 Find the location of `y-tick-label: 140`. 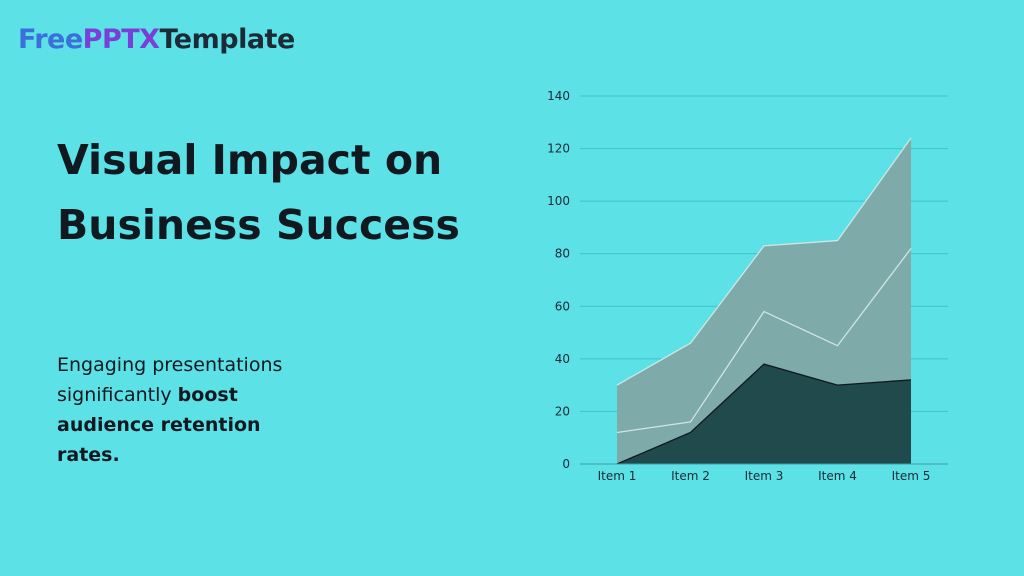

y-tick-label: 140 is located at coordinates (558, 96).